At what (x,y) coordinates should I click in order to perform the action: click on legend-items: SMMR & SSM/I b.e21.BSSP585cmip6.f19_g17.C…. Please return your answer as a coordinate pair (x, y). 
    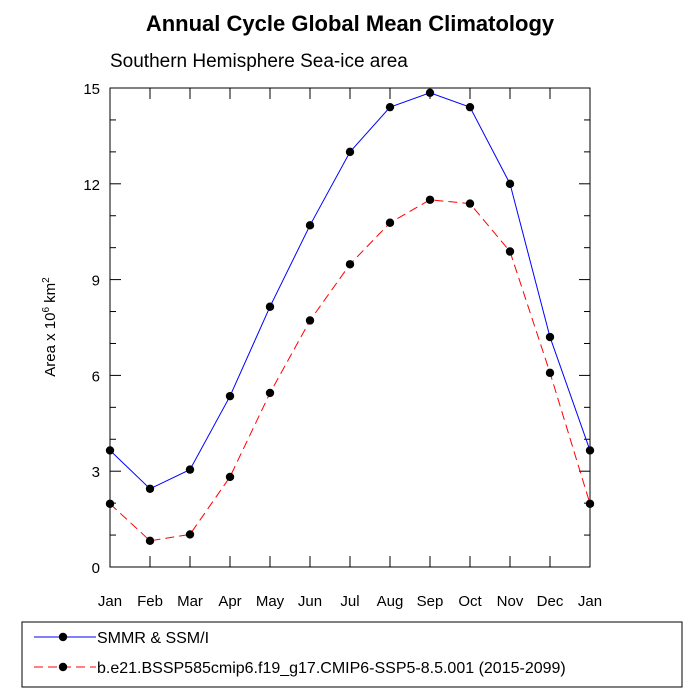
    Looking at the image, I should click on (300, 653).